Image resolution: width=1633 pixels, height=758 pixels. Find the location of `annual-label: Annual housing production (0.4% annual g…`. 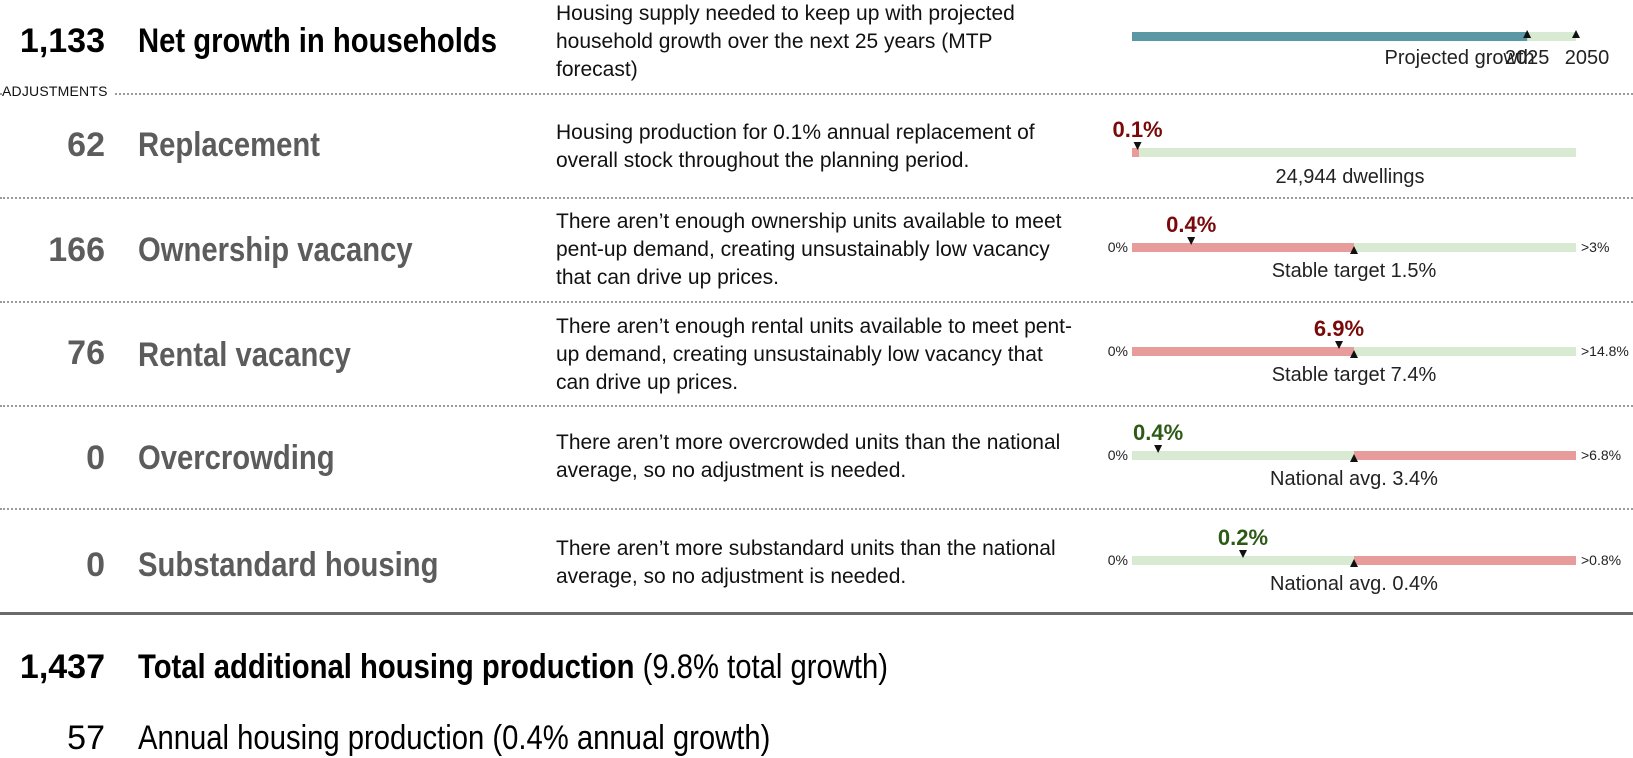

annual-label: Annual housing production (0.4% annual g… is located at coordinates (454, 738).